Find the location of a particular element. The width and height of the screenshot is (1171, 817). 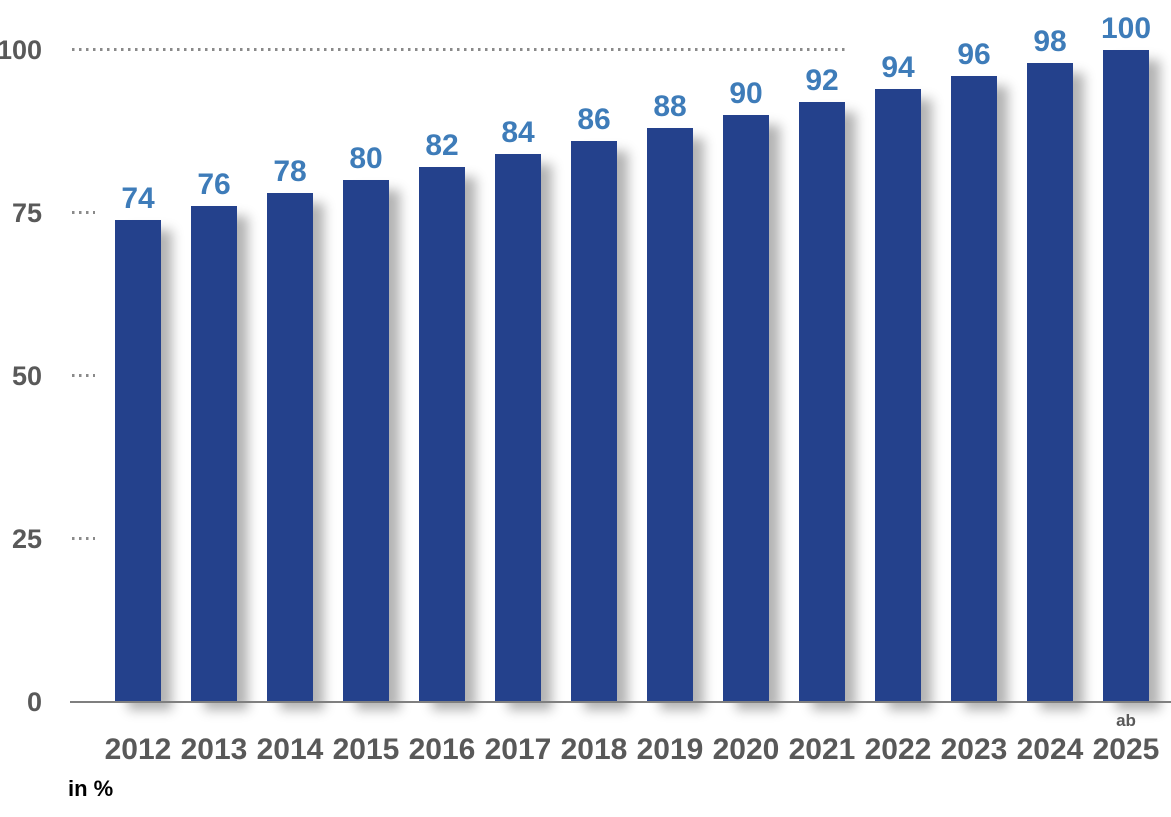

bar-value-label: 88 is located at coordinates (670, 106).